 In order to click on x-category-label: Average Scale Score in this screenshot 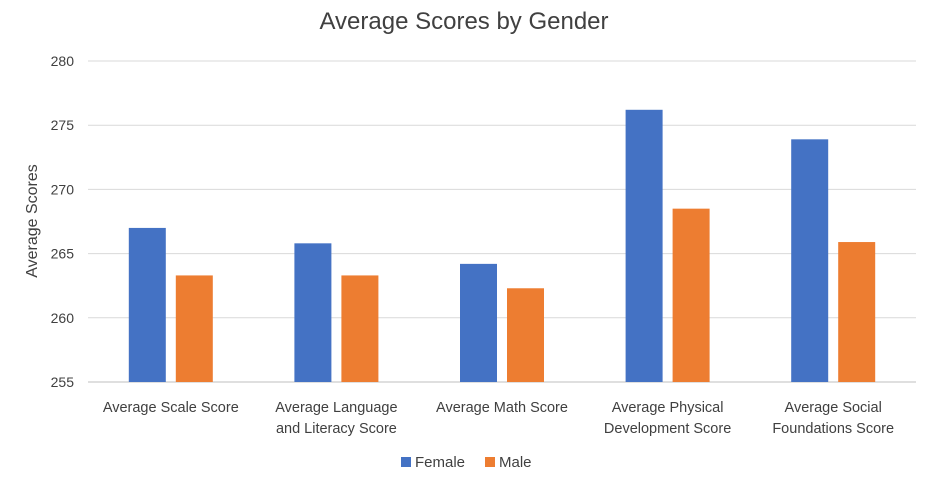, I will do `click(171, 408)`.